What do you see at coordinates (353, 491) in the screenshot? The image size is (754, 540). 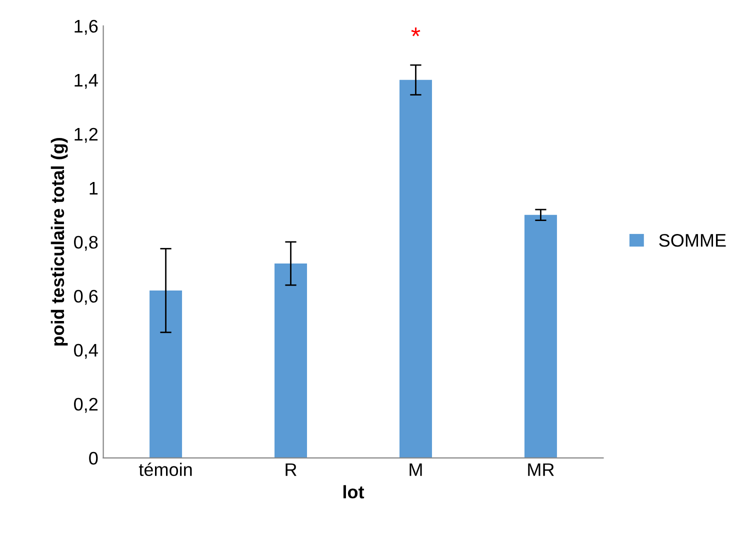 I see `x-axis-title: lot` at bounding box center [353, 491].